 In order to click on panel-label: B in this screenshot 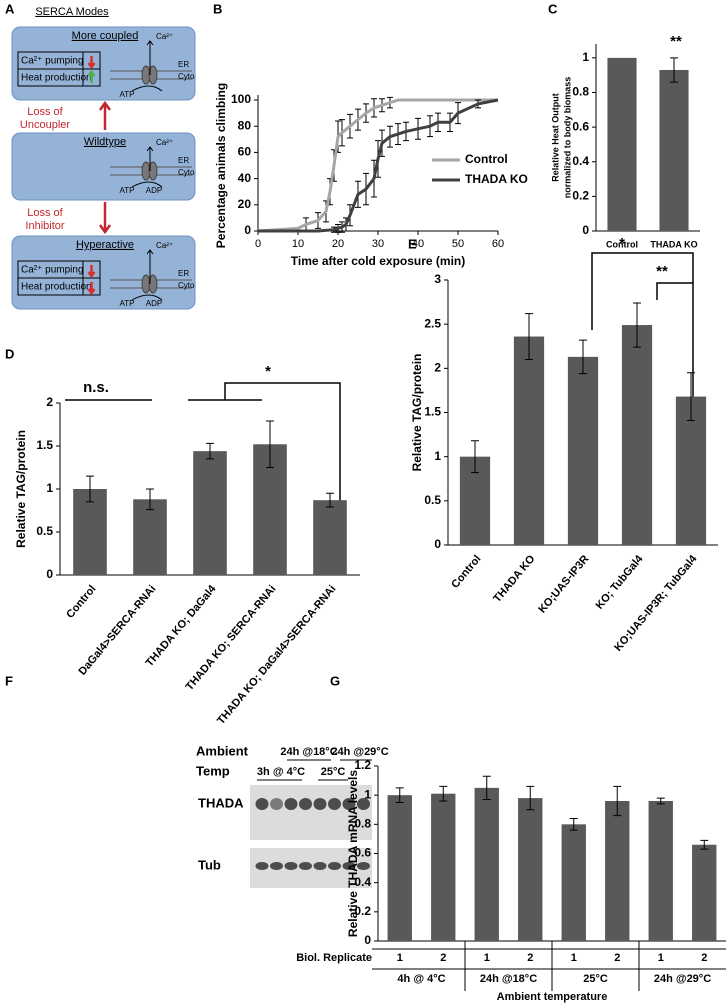, I will do `click(217, 8)`.